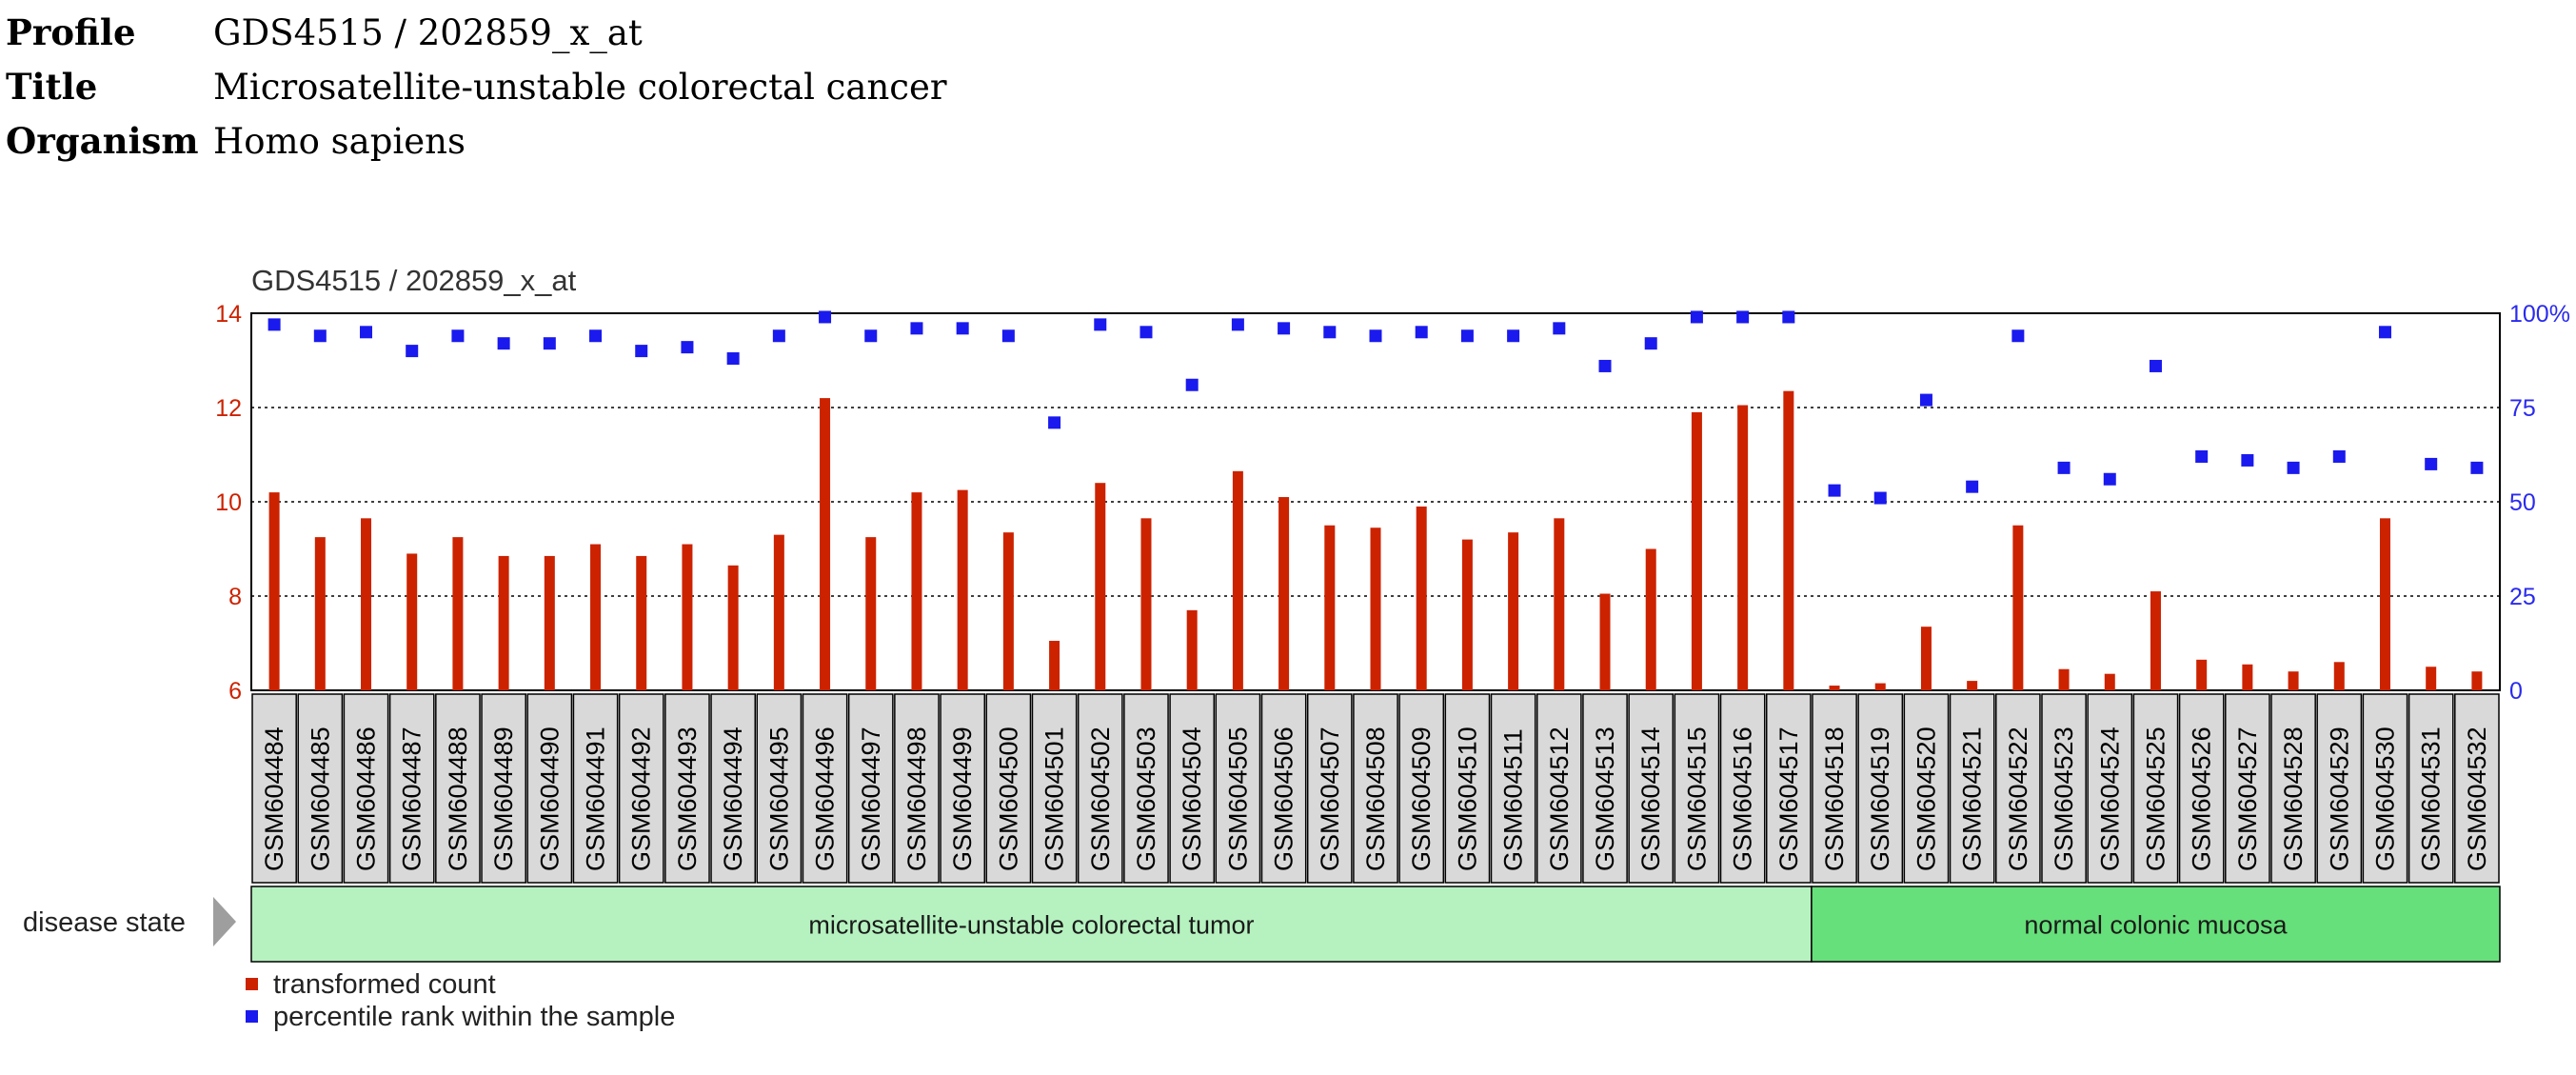 The width and height of the screenshot is (2576, 1075). What do you see at coordinates (1192, 649) in the screenshot?
I see `bar-GSM604504` at bounding box center [1192, 649].